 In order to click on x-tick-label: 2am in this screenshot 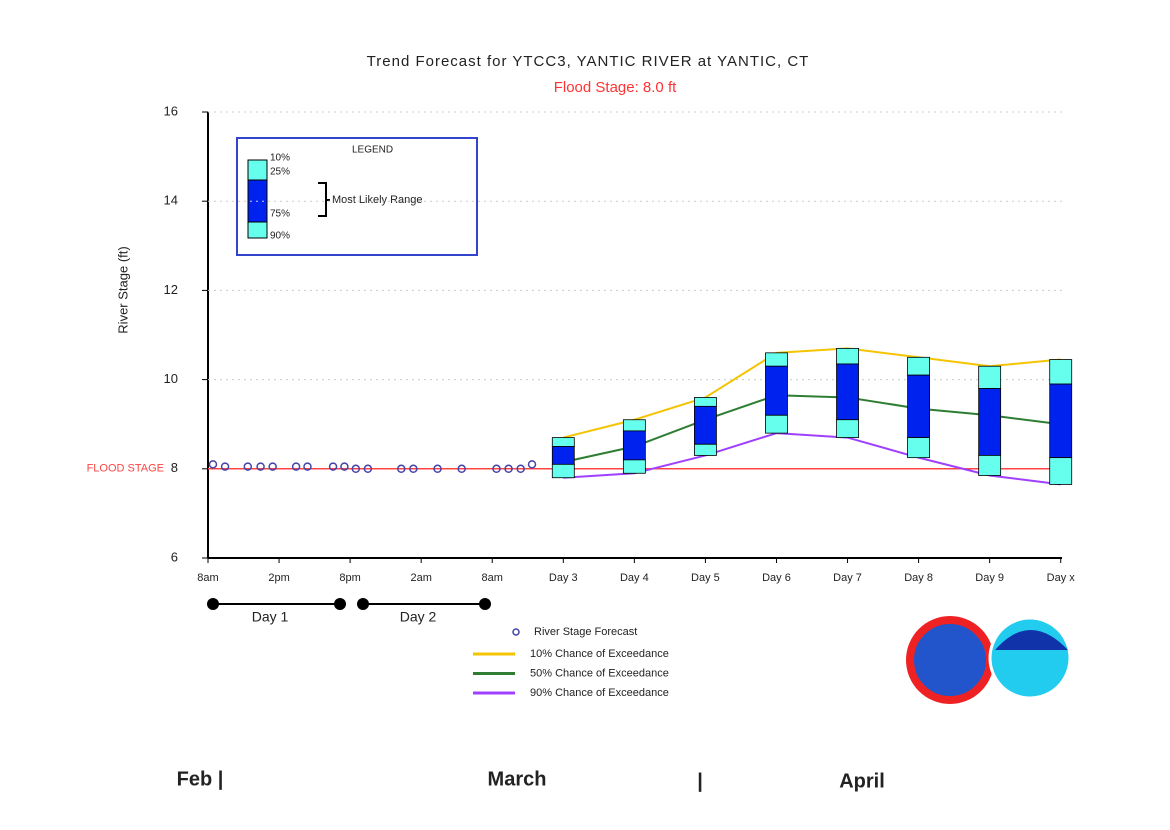, I will do `click(420, 578)`.